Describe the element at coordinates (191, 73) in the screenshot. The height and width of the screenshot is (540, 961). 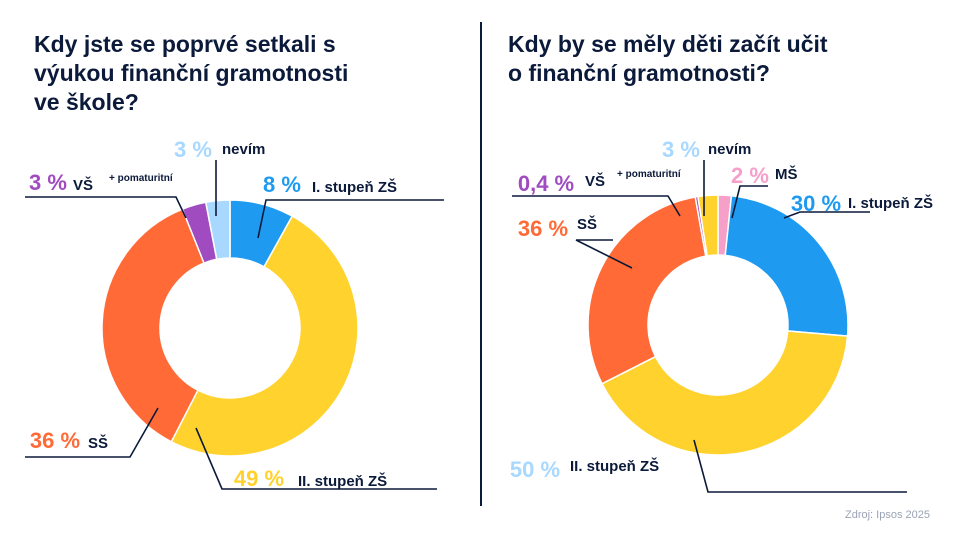
I see `chart-1-title-line-2: výukou finanční gramotnosti` at that location.